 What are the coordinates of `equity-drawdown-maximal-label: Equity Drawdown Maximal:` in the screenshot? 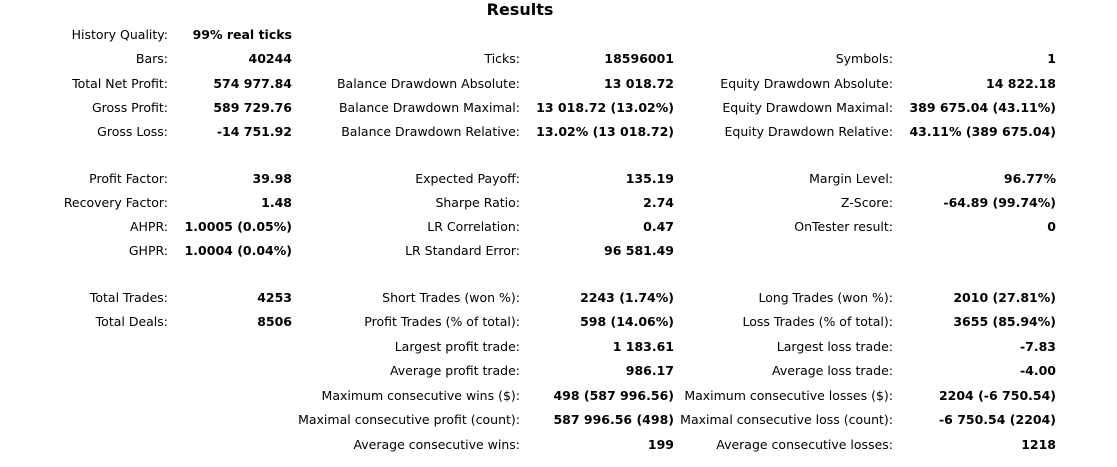 It's located at (807, 107).